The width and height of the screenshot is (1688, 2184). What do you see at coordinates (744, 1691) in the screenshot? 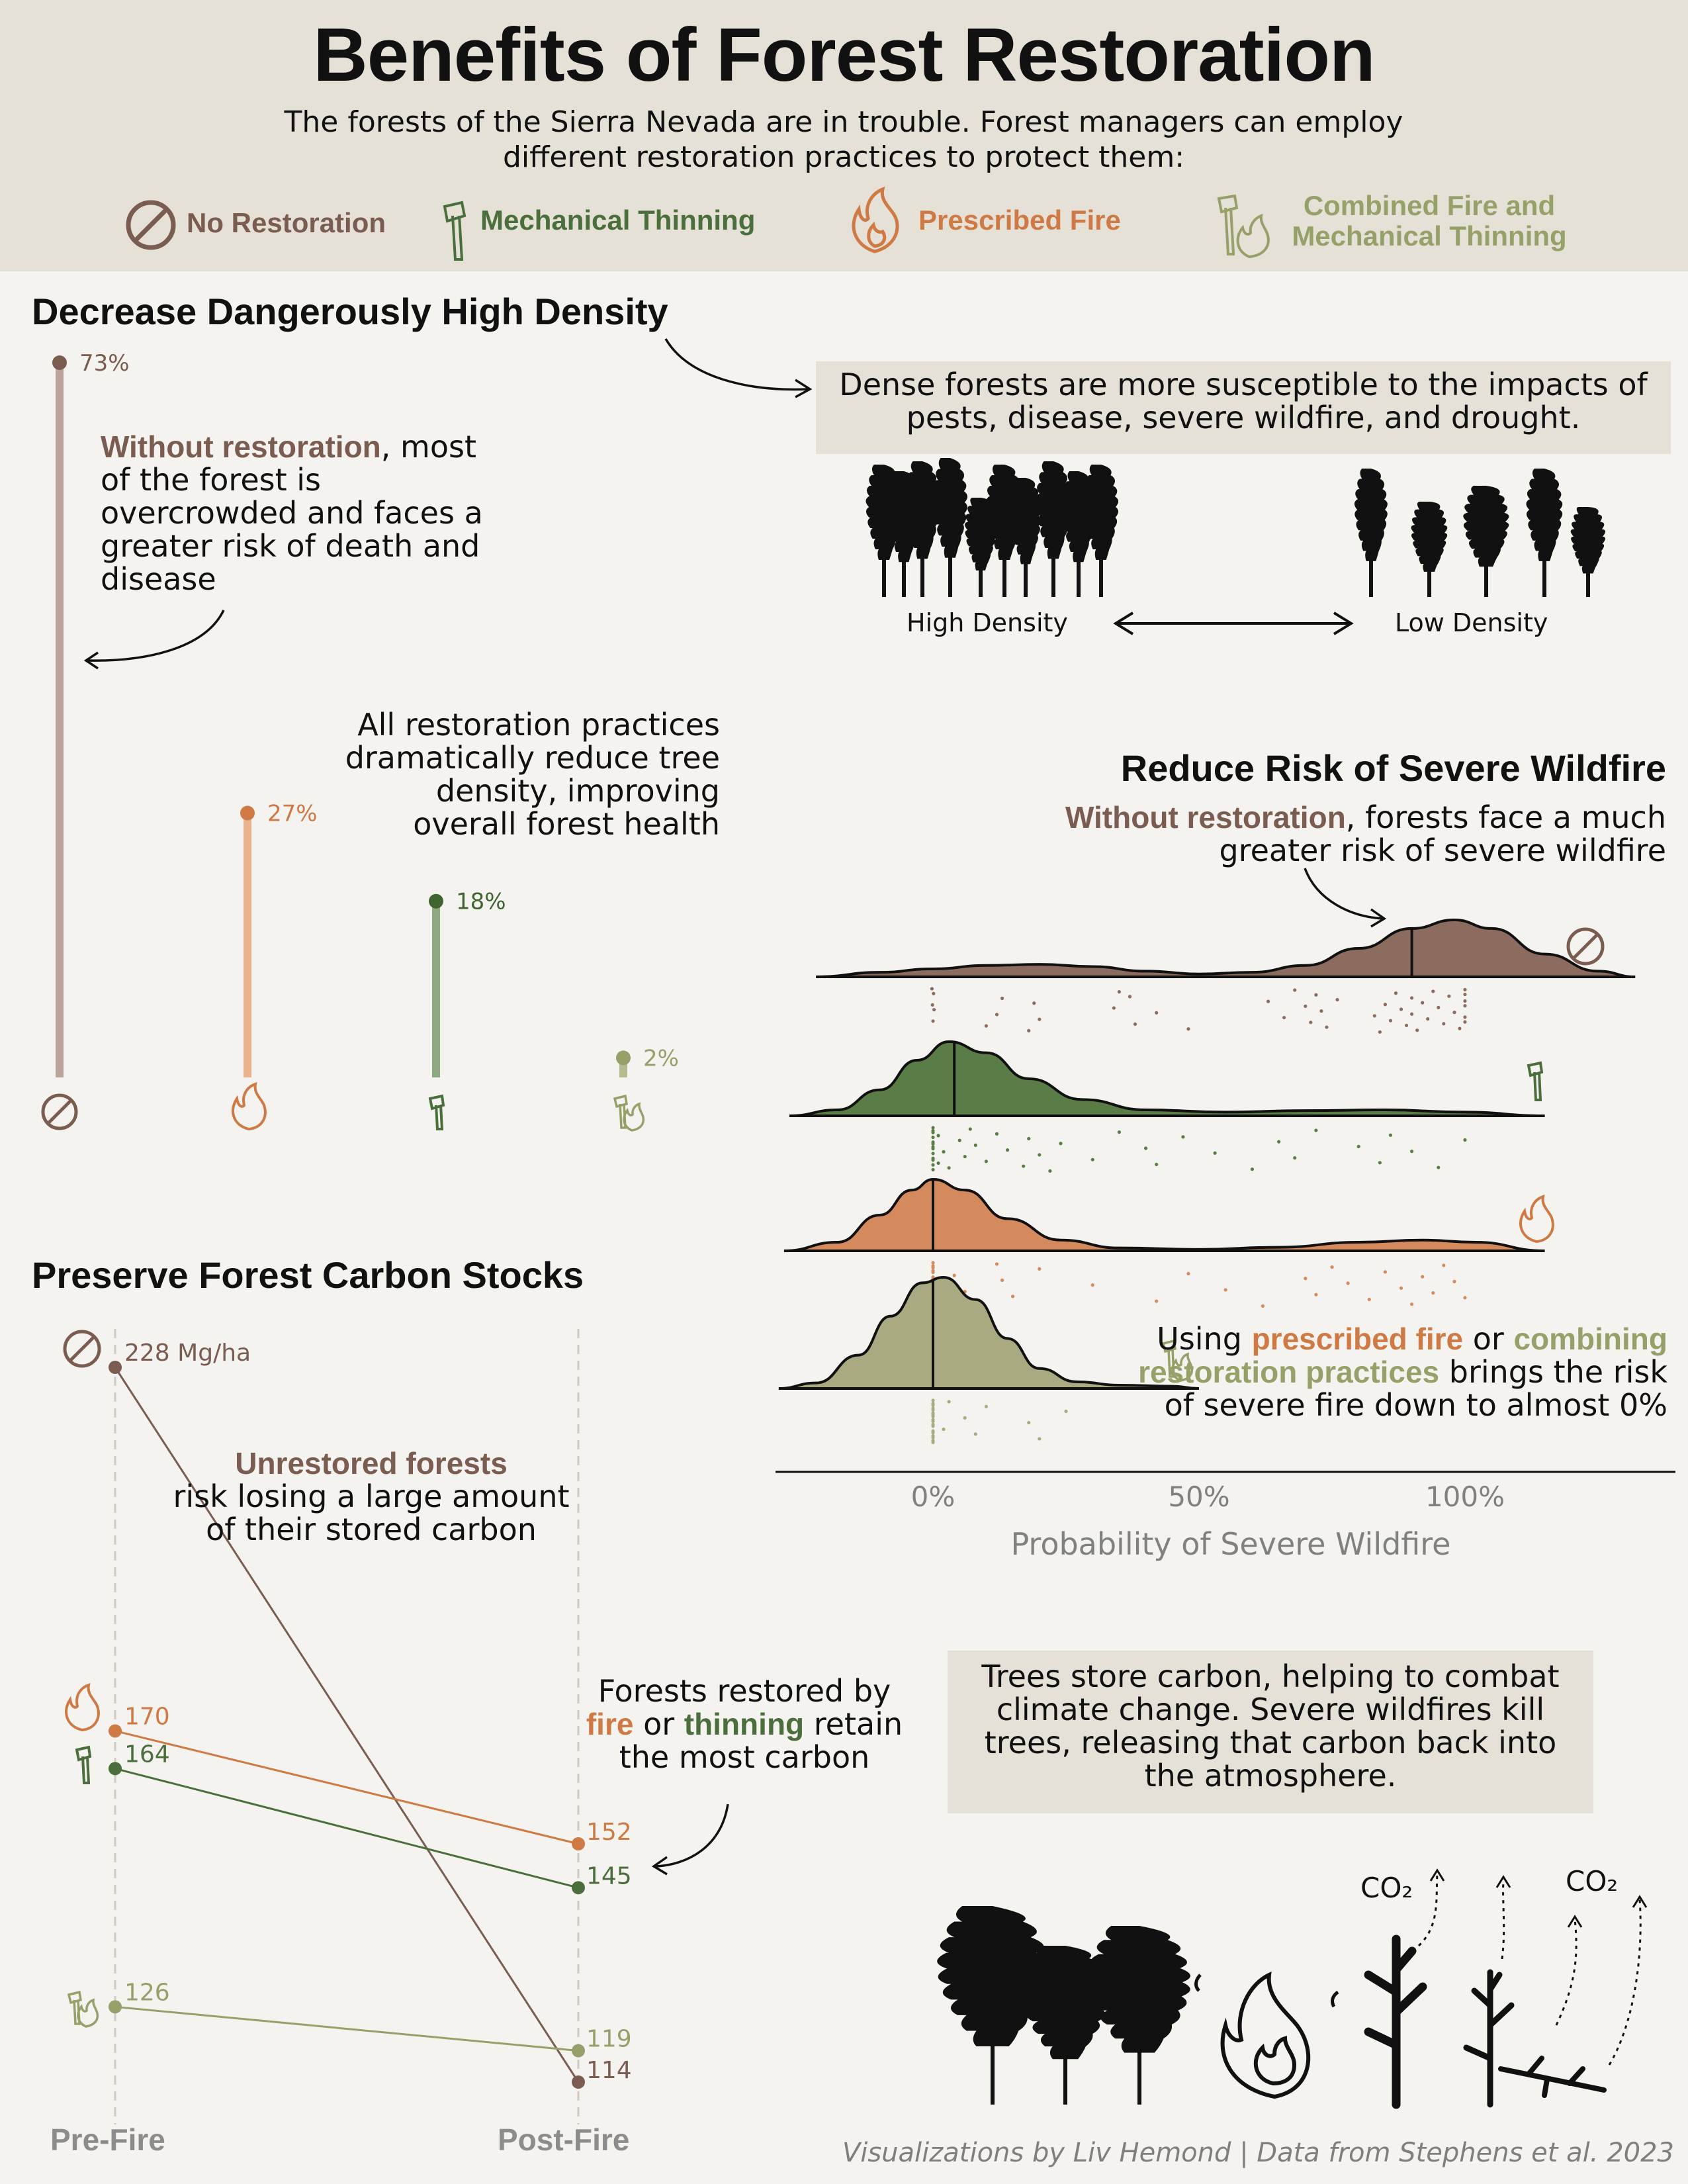
I see `carbon-note2-pre: Forests restored by` at bounding box center [744, 1691].